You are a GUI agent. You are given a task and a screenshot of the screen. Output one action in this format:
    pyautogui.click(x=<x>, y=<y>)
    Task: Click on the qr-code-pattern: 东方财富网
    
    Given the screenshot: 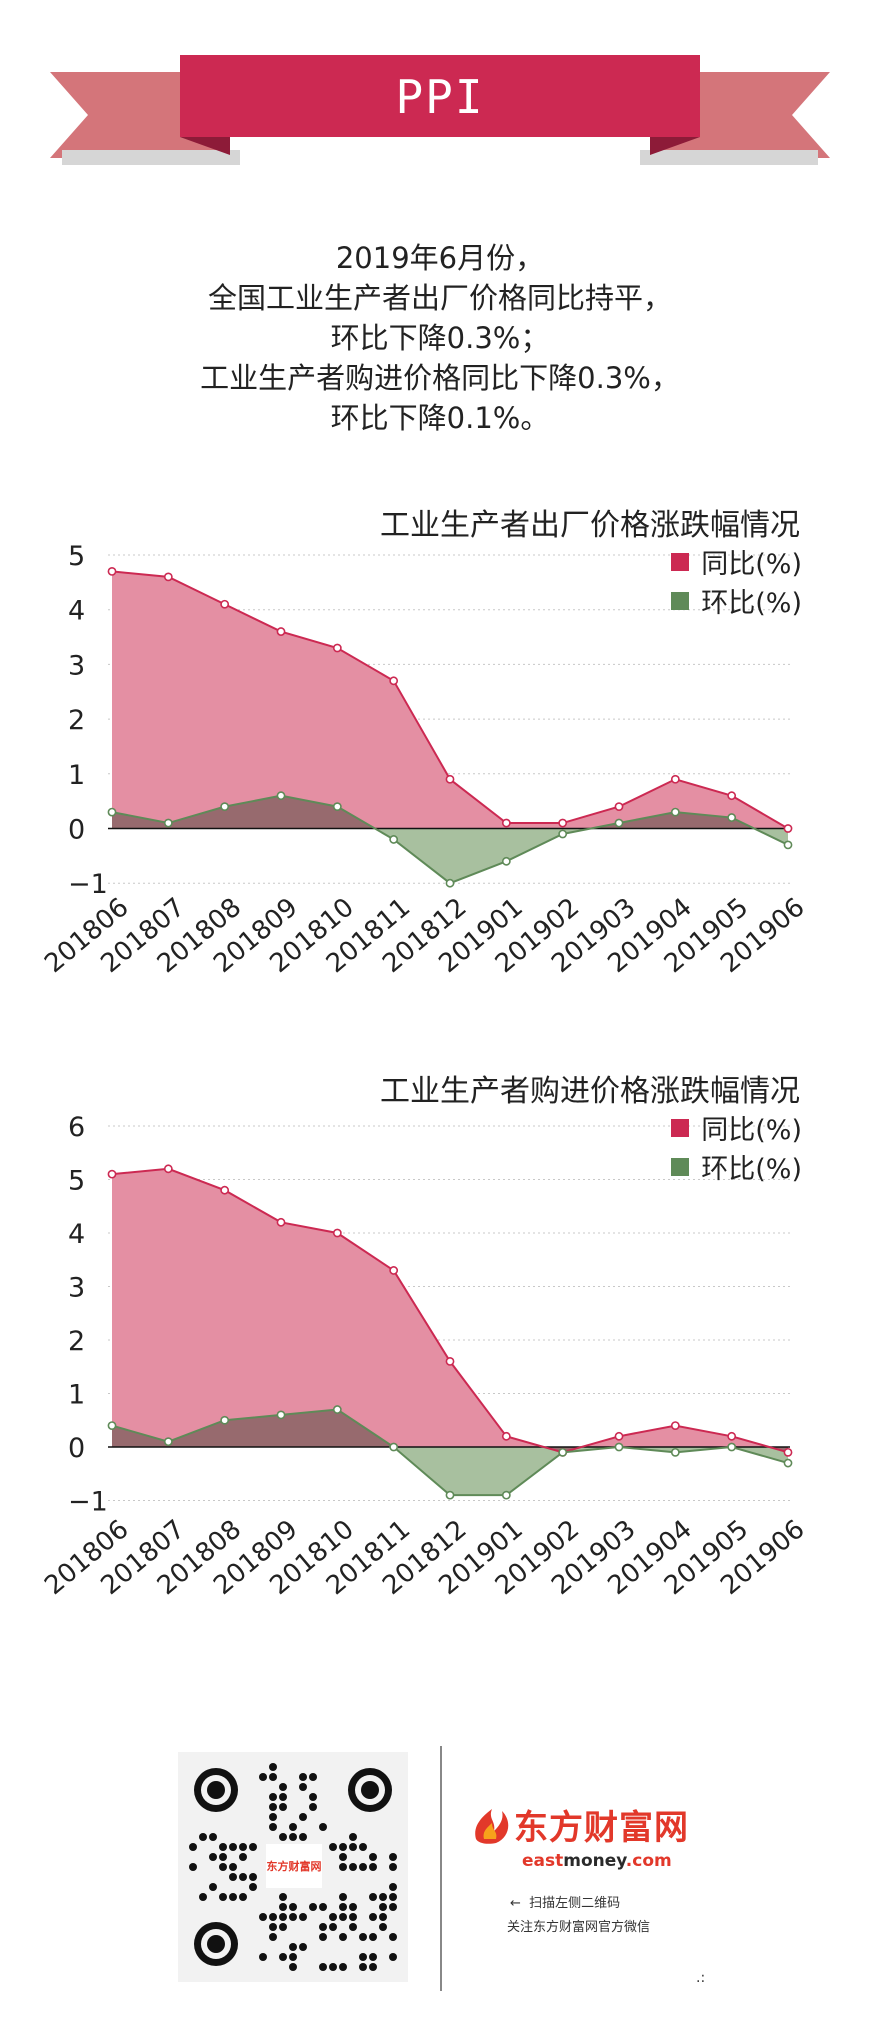 What is the action you would take?
    pyautogui.click(x=293, y=1867)
    